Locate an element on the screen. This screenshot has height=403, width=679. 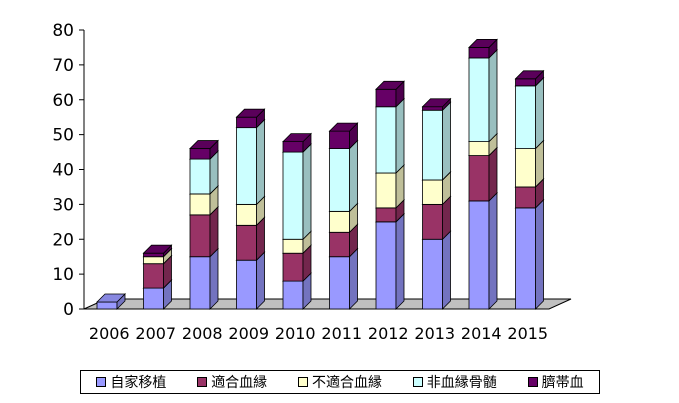
x-tick-label: 2015 is located at coordinates (527, 333).